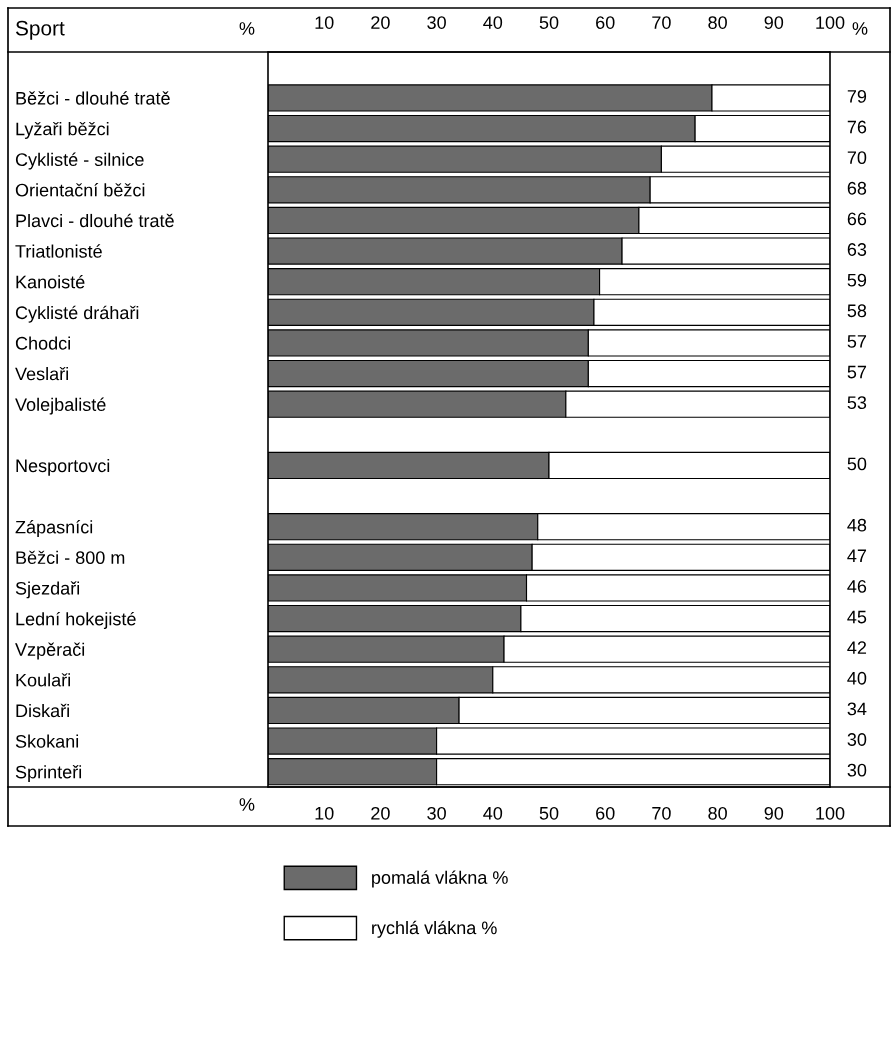 The width and height of the screenshot is (895, 1059). What do you see at coordinates (717, 813) in the screenshot?
I see `x-tick-label: 80` at bounding box center [717, 813].